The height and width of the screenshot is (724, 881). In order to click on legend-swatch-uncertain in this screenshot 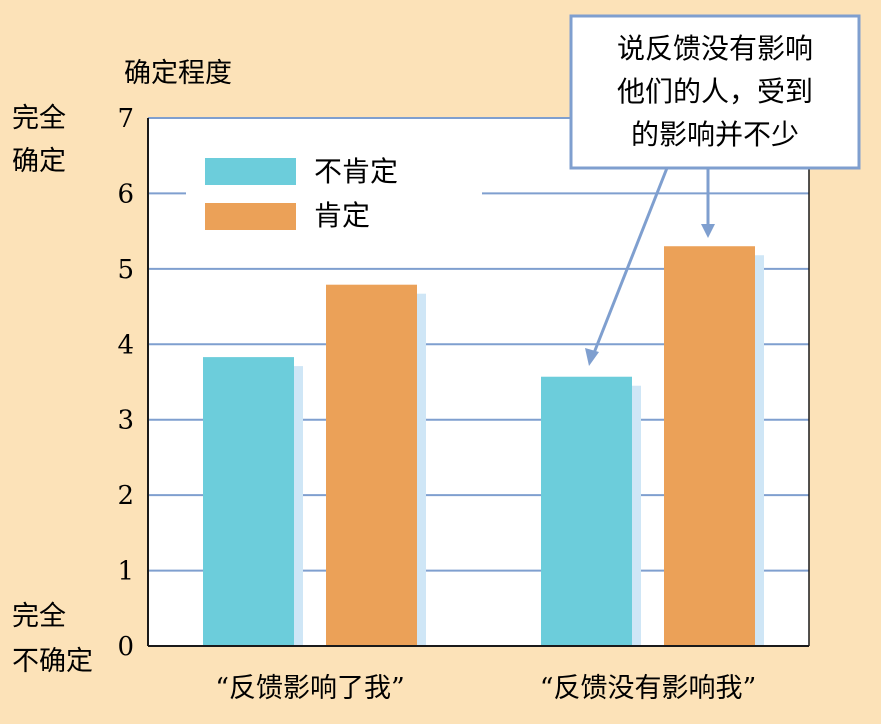, I will do `click(250, 171)`.